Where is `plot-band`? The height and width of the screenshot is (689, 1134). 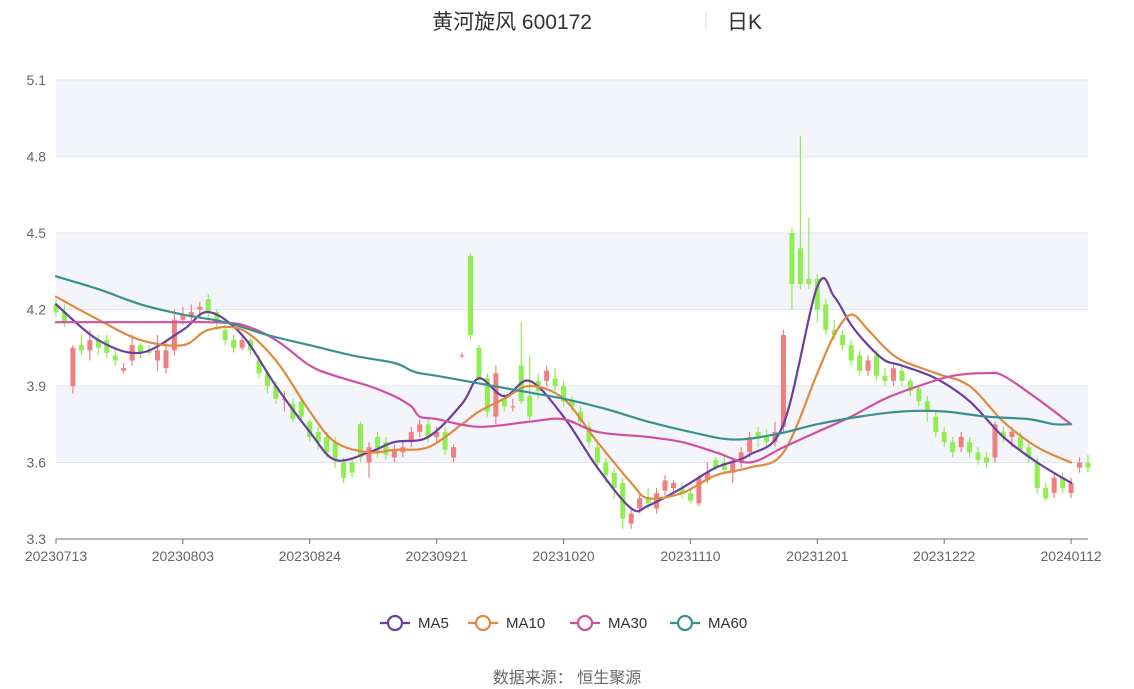
plot-band is located at coordinates (572, 500).